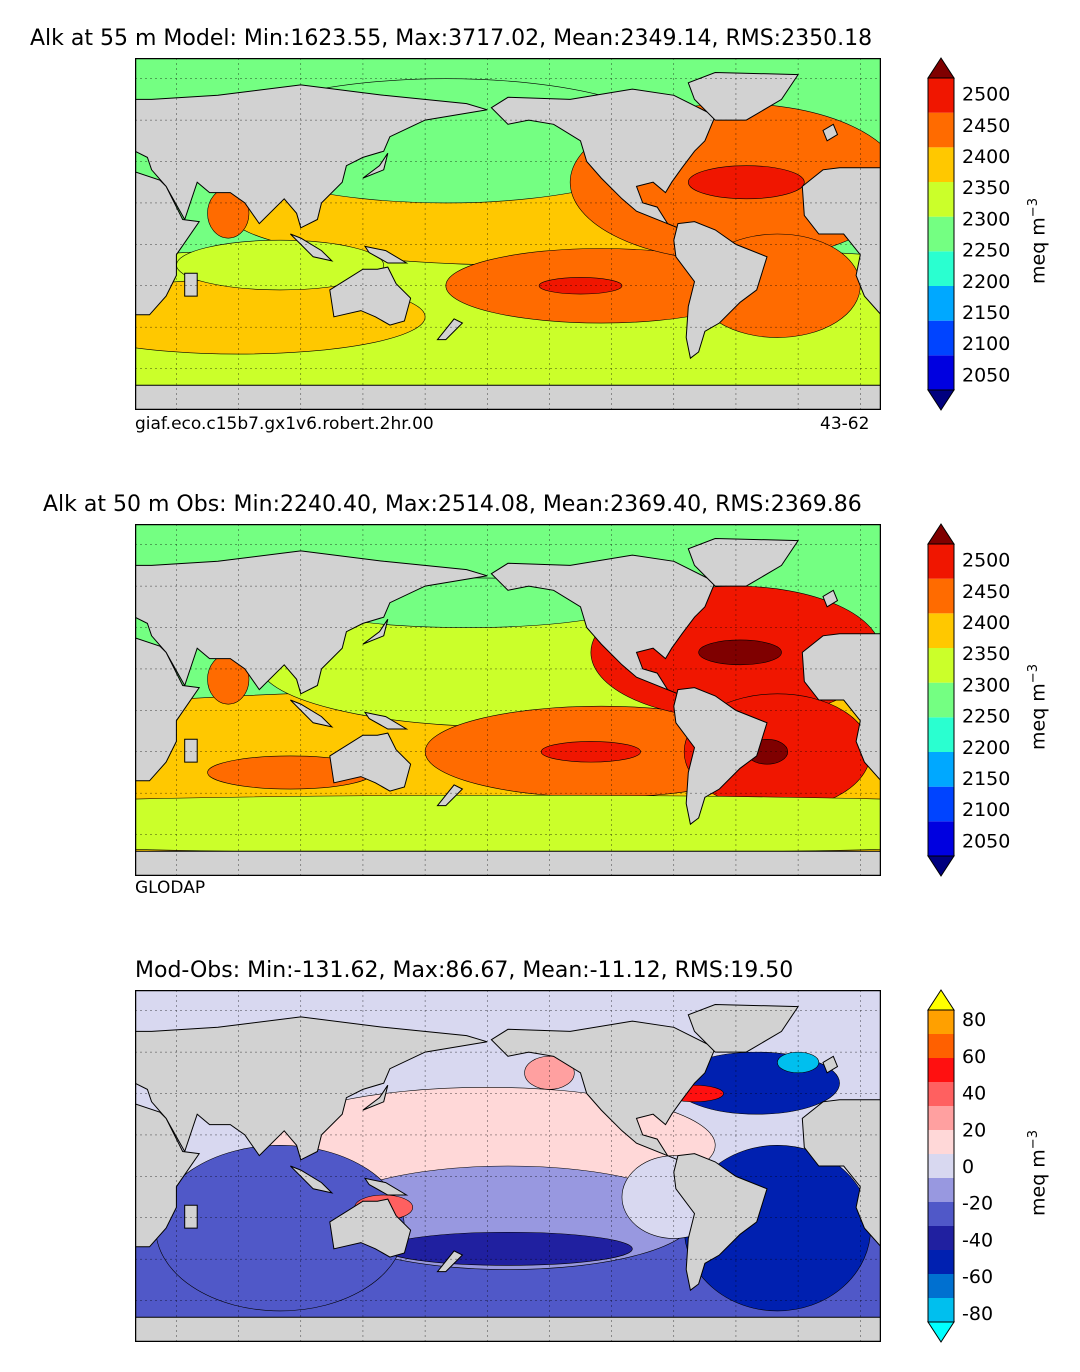 The width and height of the screenshot is (1080, 1372). I want to click on colorbar-tick-label: -60, so click(977, 1277).